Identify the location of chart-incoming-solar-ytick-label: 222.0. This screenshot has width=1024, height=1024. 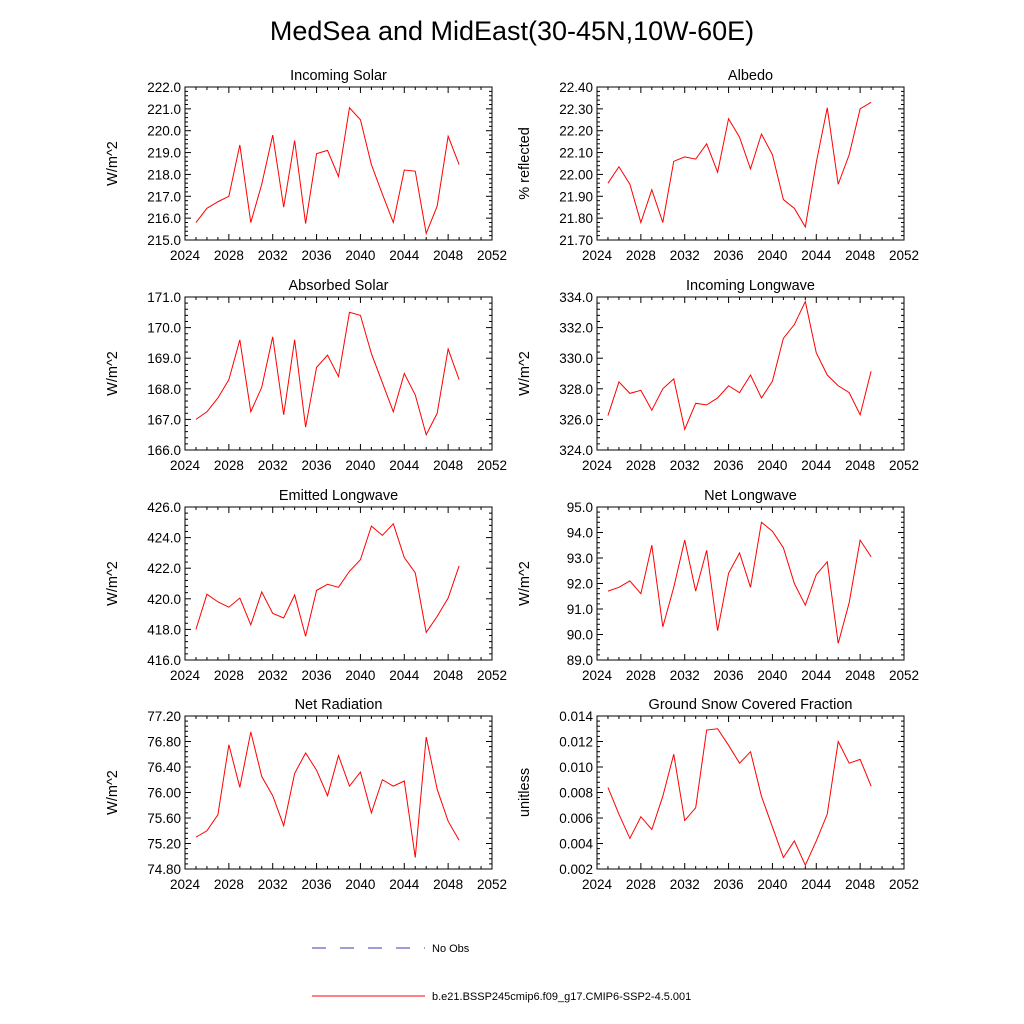
(164, 87).